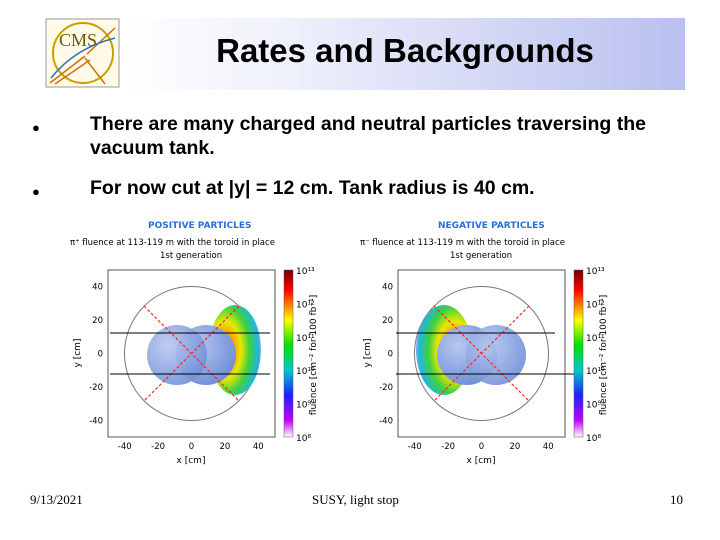  I want to click on footer-date: 9/13/2021, so click(56, 499).